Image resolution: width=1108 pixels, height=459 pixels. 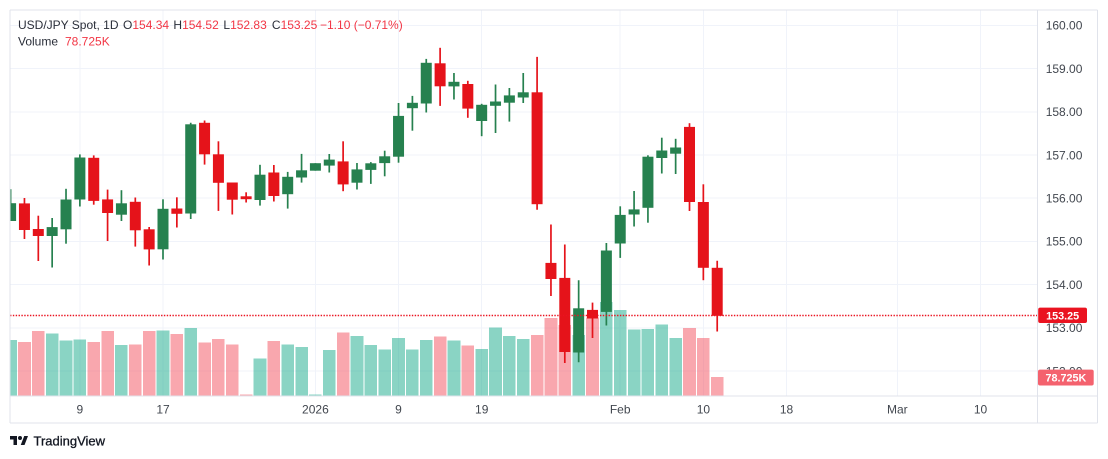 I want to click on svg-text: −1.10 (−0.71%), so click(x=361, y=25).